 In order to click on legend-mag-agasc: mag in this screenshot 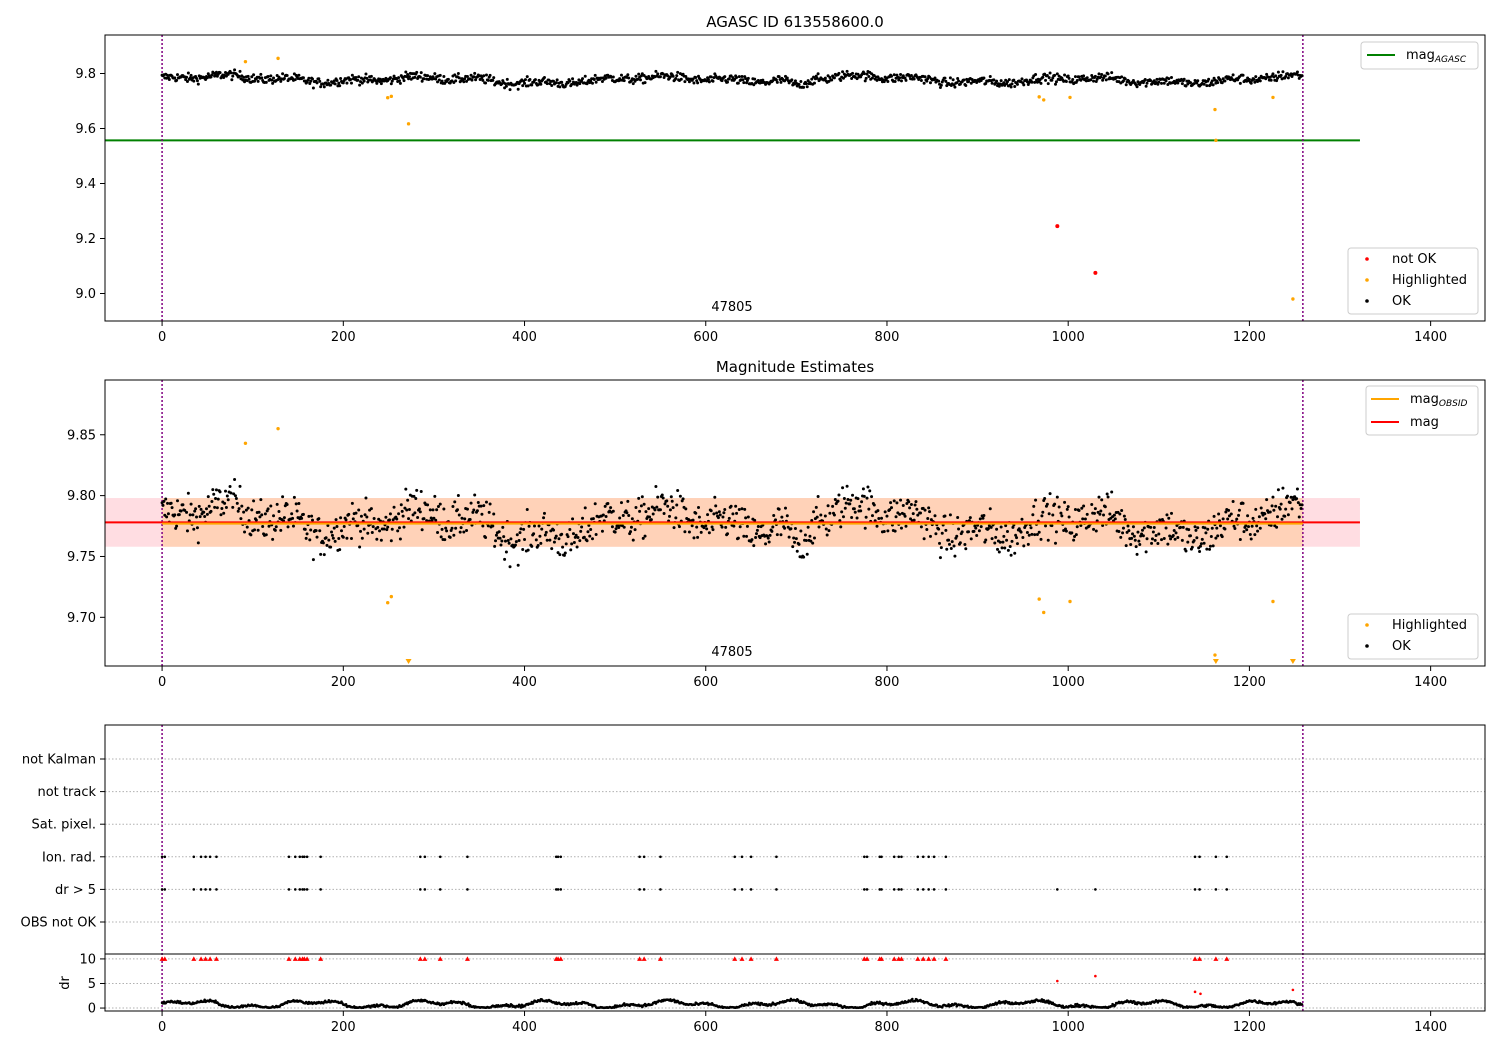, I will do `click(1420, 55)`.